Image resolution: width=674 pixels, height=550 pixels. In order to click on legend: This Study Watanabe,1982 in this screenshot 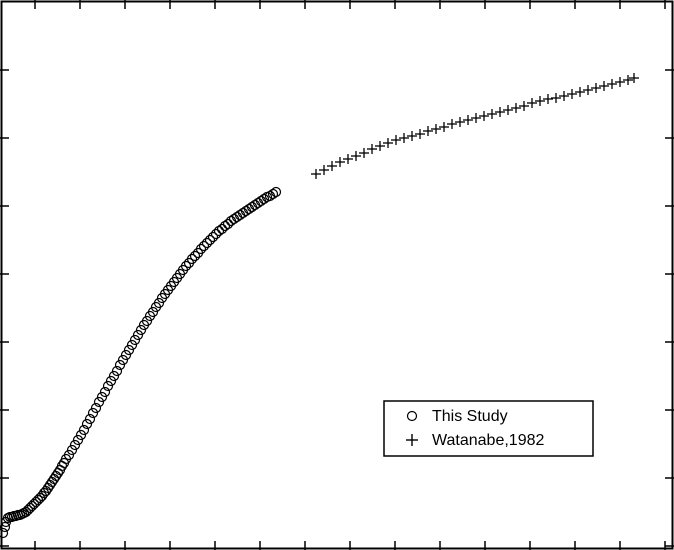, I will do `click(488, 428)`.